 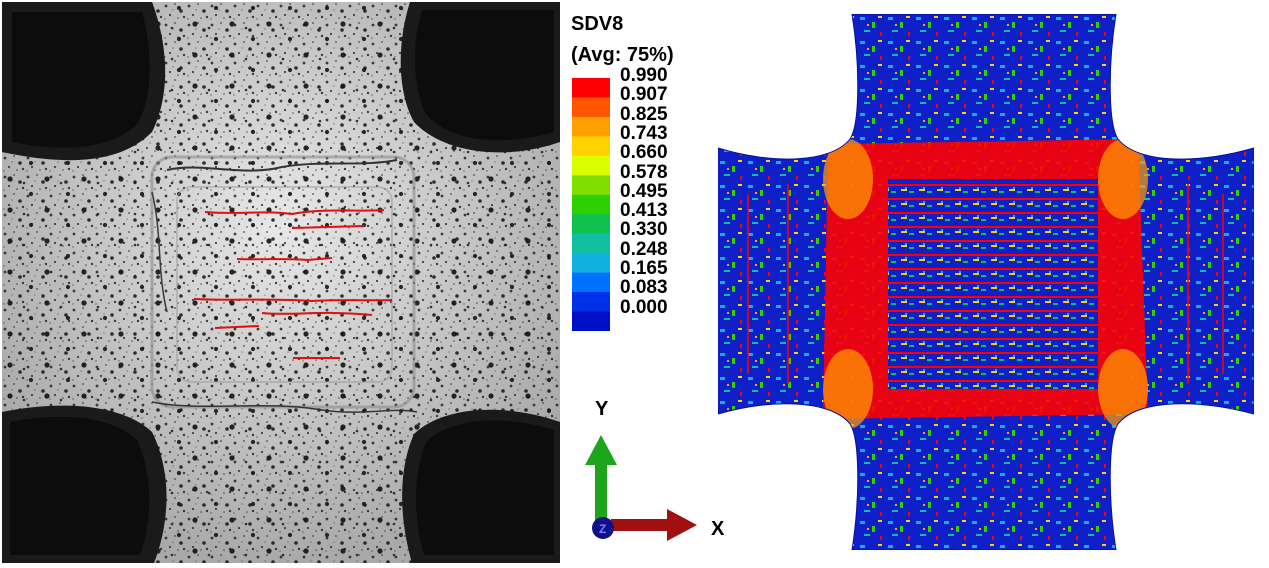 What do you see at coordinates (644, 307) in the screenshot?
I see `legend-value: 0.000` at bounding box center [644, 307].